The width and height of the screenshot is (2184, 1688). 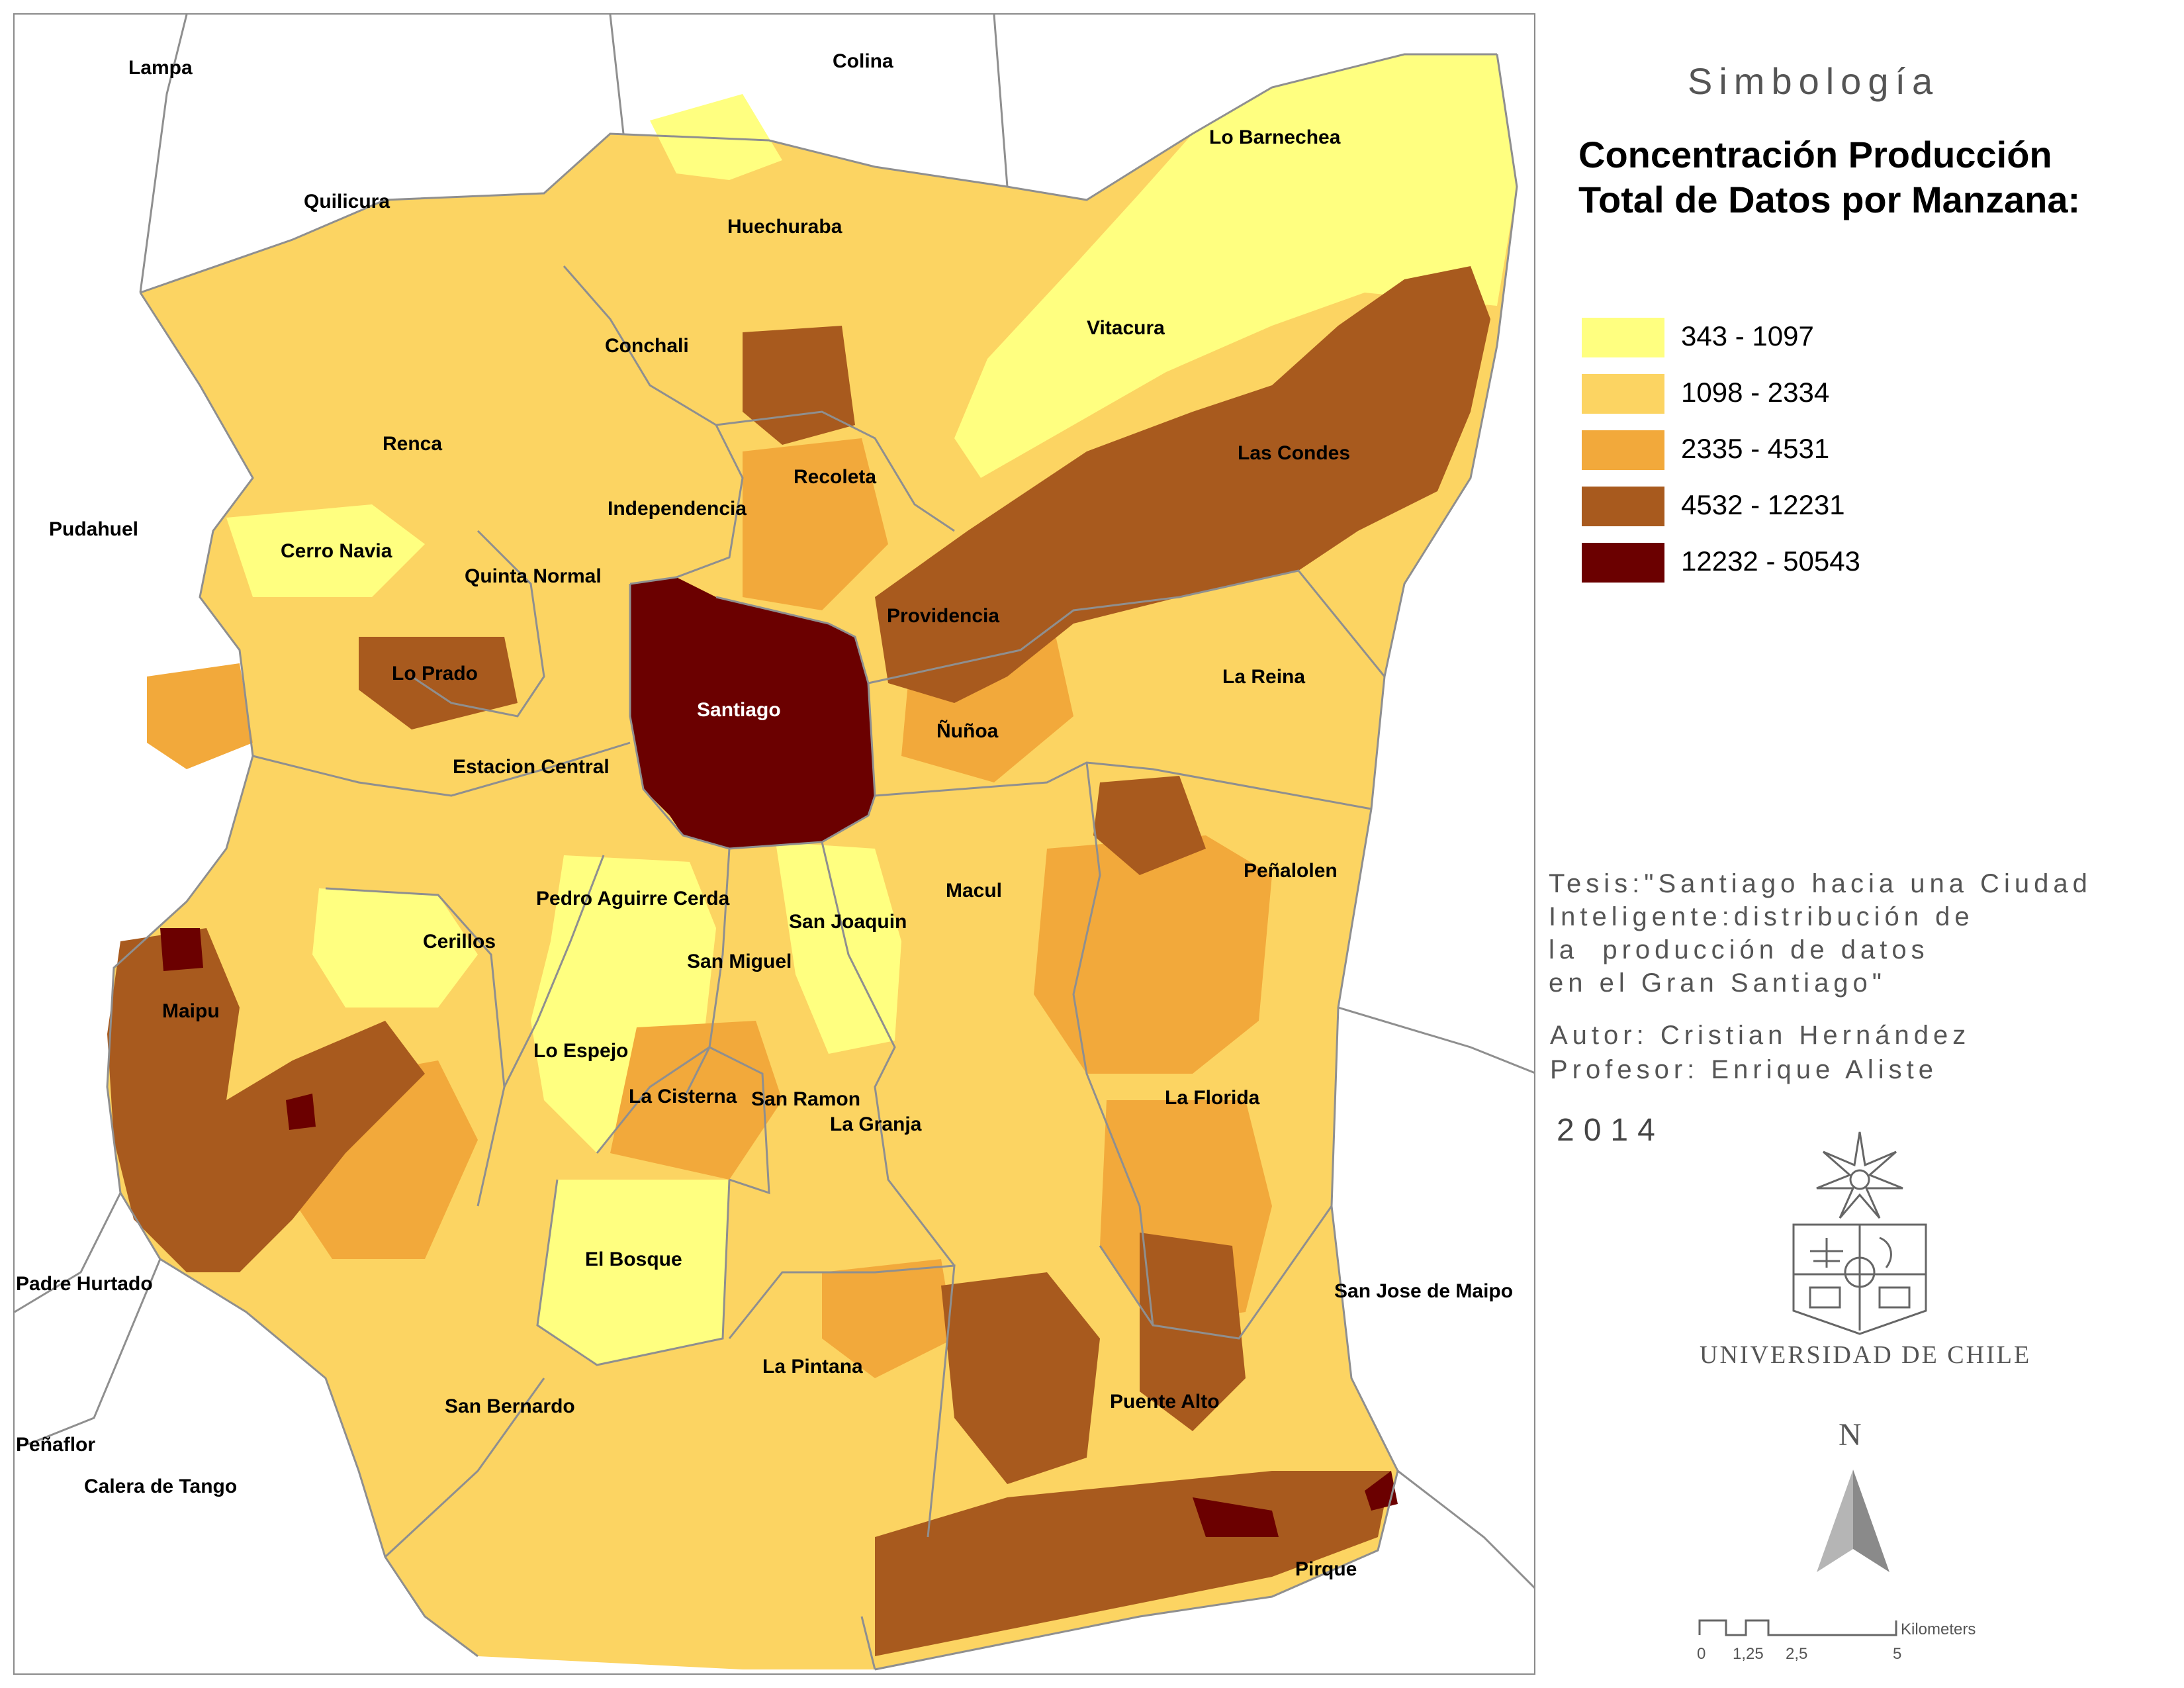 What do you see at coordinates (876, 1124) in the screenshot?
I see `label-la-granja: La Granja` at bounding box center [876, 1124].